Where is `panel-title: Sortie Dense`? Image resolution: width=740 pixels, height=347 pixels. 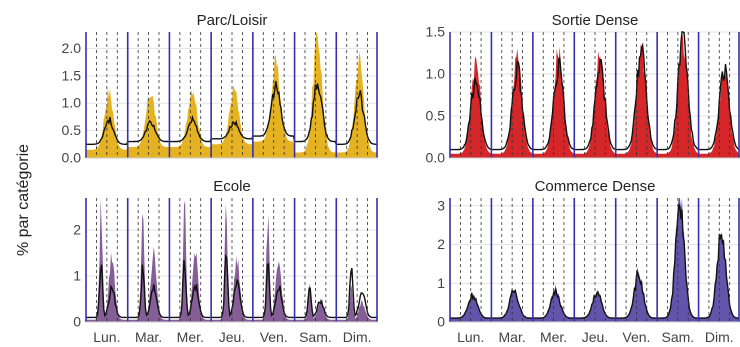 panel-title: Sortie Dense is located at coordinates (595, 20).